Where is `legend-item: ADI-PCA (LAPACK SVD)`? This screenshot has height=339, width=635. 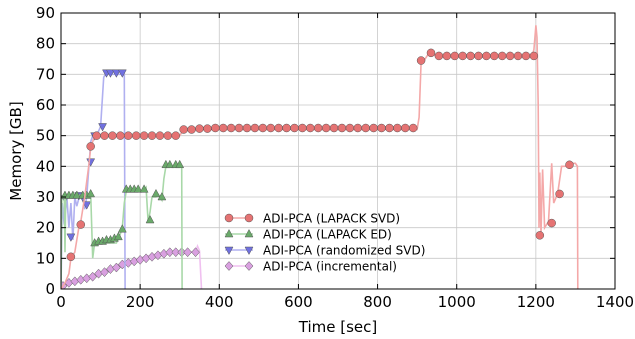
legend-item: ADI-PCA (LAPACK SVD) is located at coordinates (312, 219).